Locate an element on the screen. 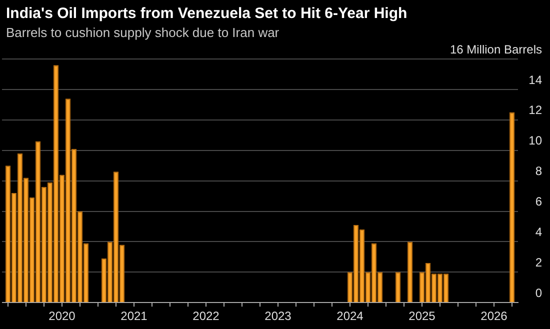 The width and height of the screenshot is (550, 329). y-tick-label: 6 is located at coordinates (538, 201).